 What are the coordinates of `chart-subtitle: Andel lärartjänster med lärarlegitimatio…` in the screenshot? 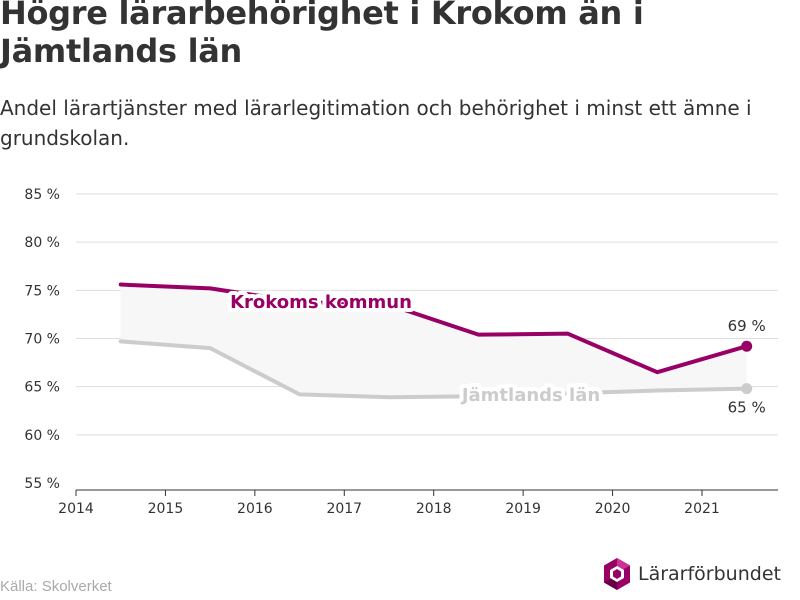 It's located at (376, 123).